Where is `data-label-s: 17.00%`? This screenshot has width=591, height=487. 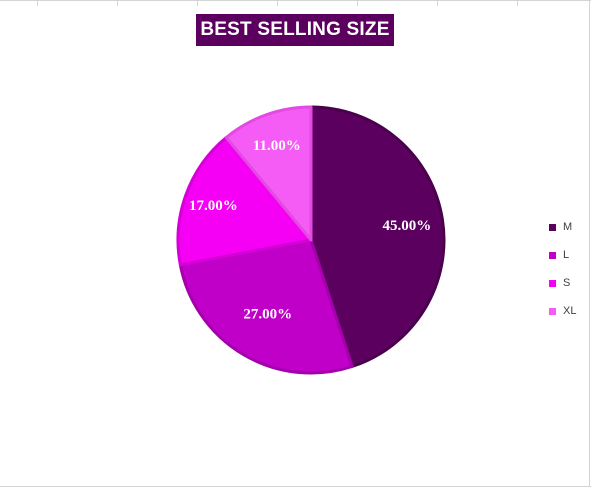
data-label-s: 17.00% is located at coordinates (213, 206).